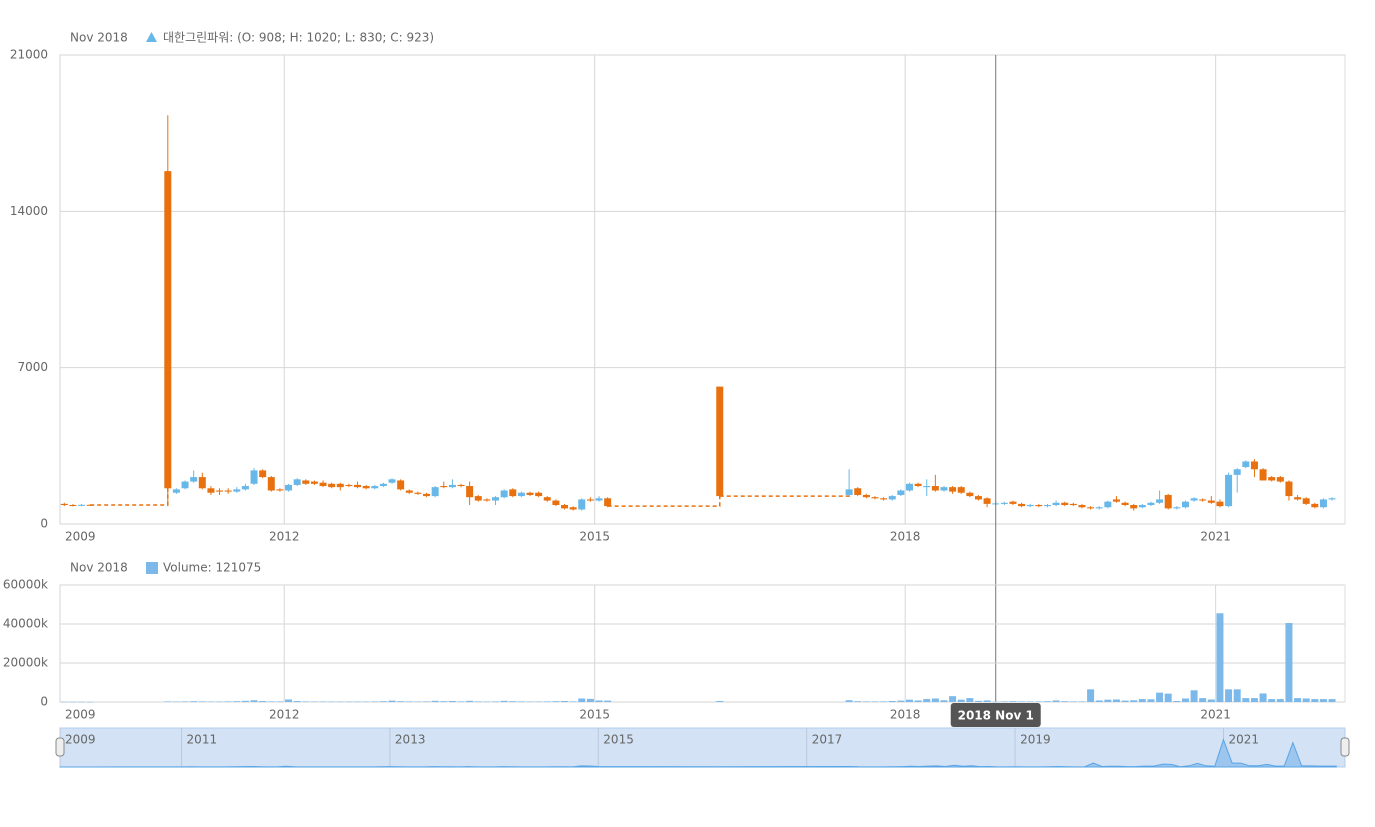 The image size is (1375, 827). I want to click on navigator-grip, so click(60, 747).